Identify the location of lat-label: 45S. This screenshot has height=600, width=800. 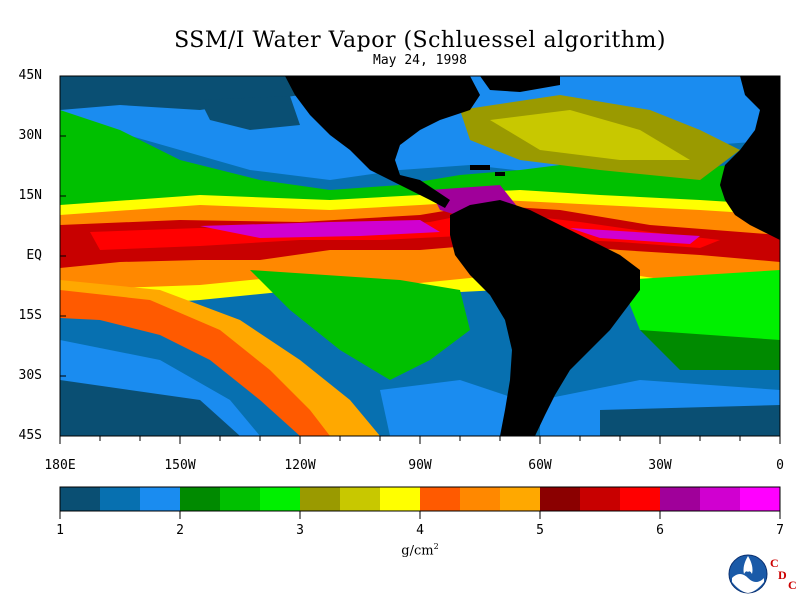
(30, 435).